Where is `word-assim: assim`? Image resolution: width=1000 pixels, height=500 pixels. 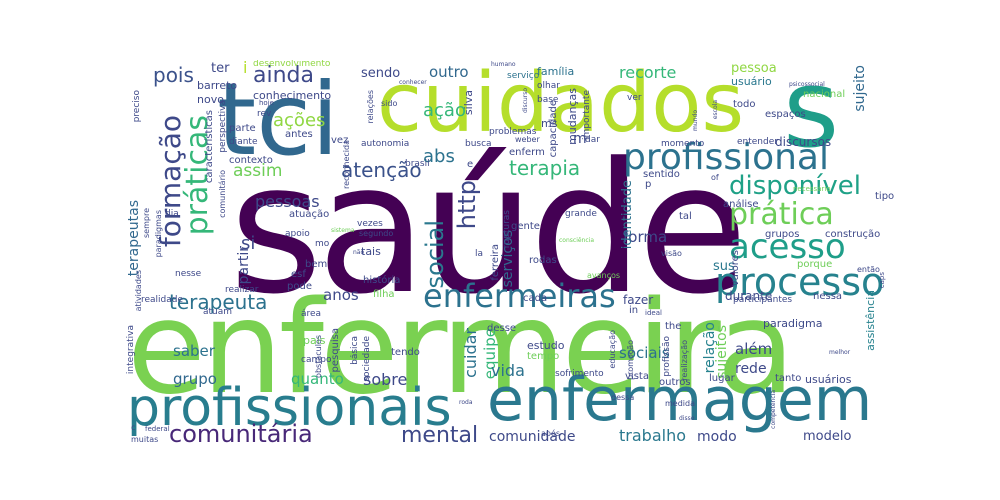 word-assim: assim is located at coordinates (258, 171).